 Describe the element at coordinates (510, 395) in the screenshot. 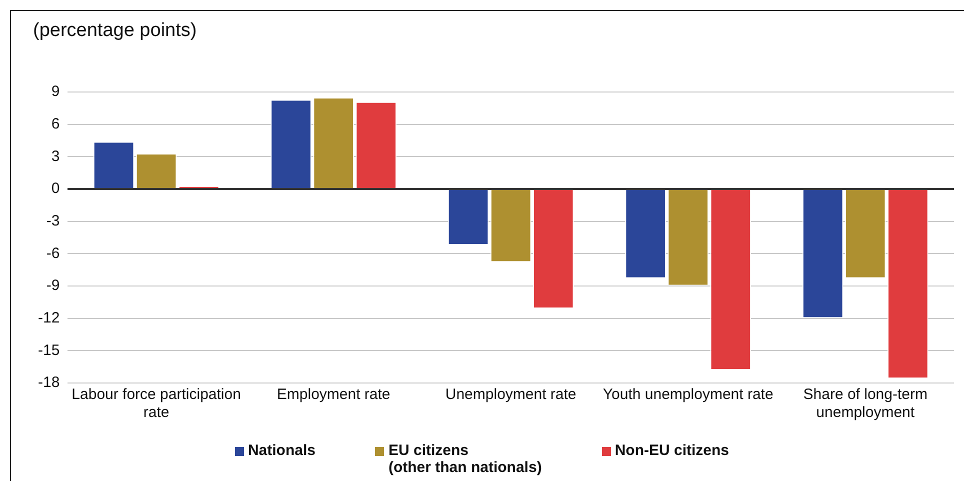

I see `x-tick-label: Unemployment rate` at that location.